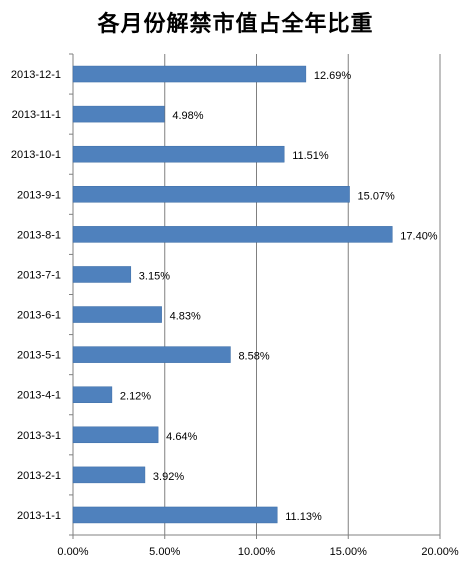  I want to click on data-label: 4.83%, so click(185, 317).